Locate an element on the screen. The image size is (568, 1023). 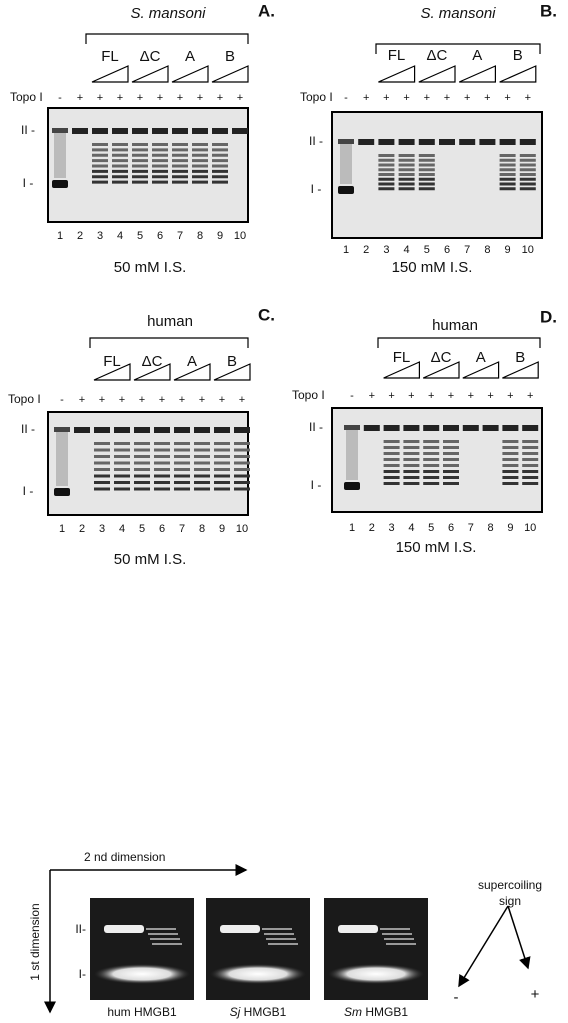
topo-sign: - is located at coordinates (62, 400).